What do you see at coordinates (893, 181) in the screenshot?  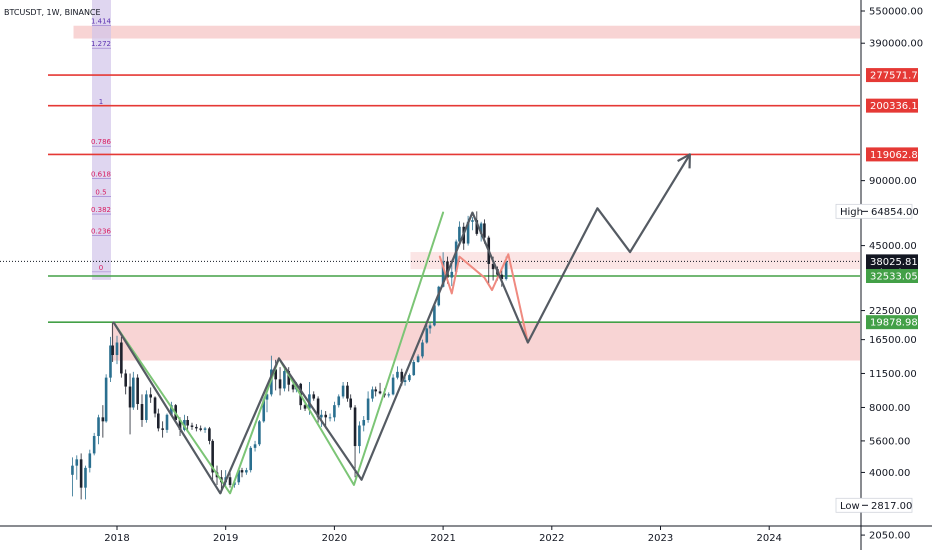 I see `y-tick-label-6: 90000.00` at bounding box center [893, 181].